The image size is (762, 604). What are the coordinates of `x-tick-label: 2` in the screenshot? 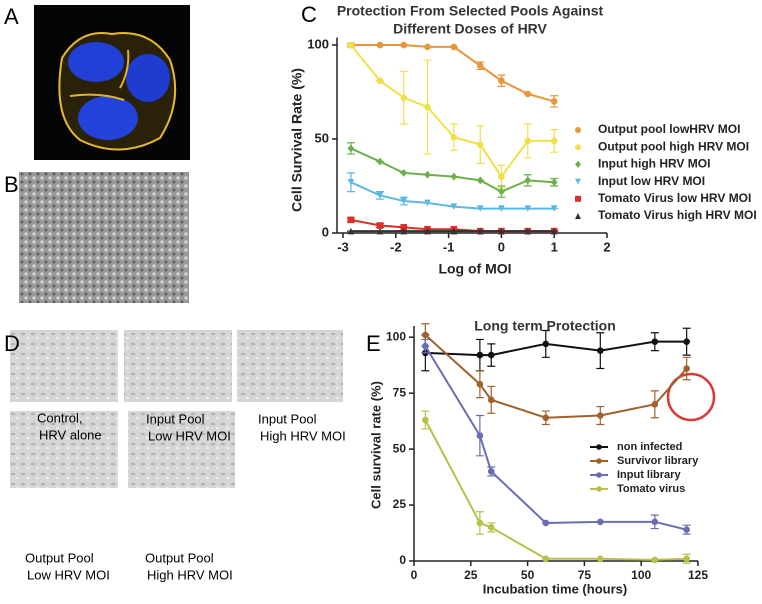 It's located at (606, 246).